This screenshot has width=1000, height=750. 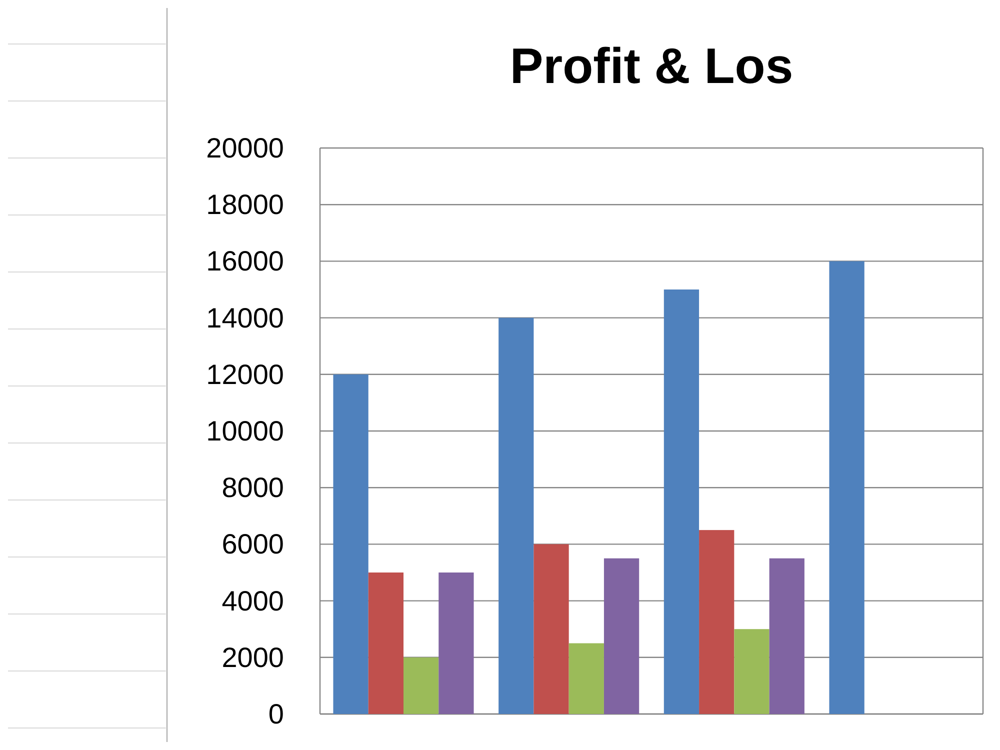 What do you see at coordinates (245, 261) in the screenshot?
I see `y-tick-label: 16000` at bounding box center [245, 261].